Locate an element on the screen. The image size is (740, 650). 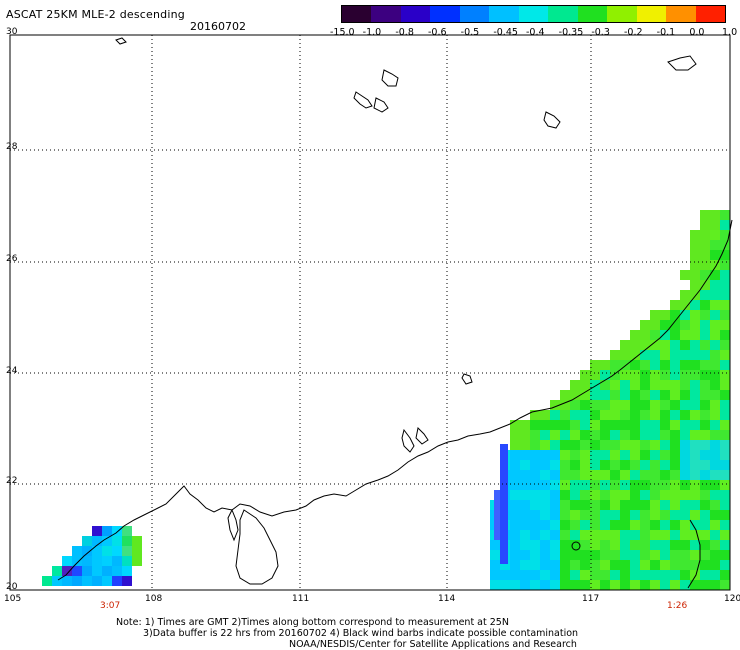
lat-label-20: 20 is located at coordinates (12, 587).